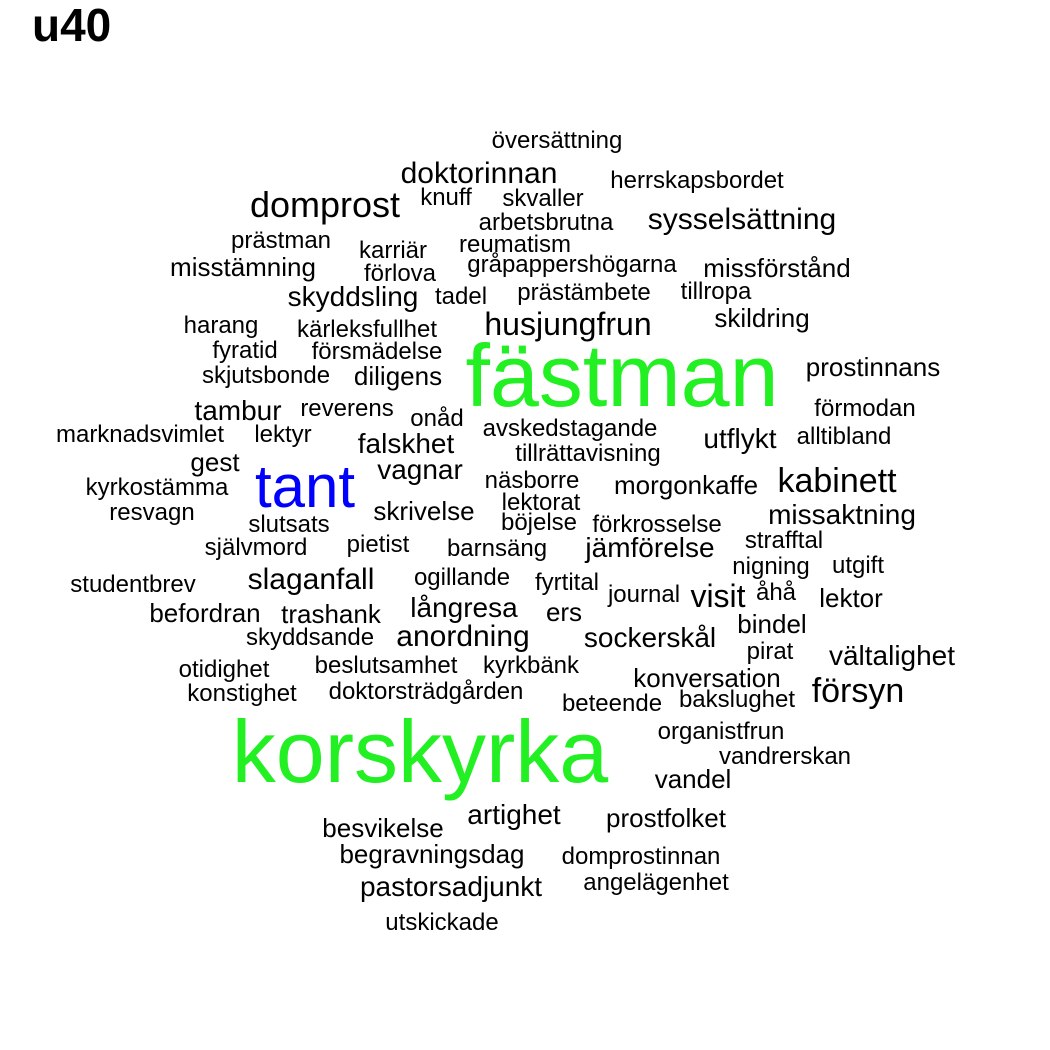 The height and width of the screenshot is (1050, 1050). What do you see at coordinates (305, 486) in the screenshot?
I see `cloud-word: tant` at bounding box center [305, 486].